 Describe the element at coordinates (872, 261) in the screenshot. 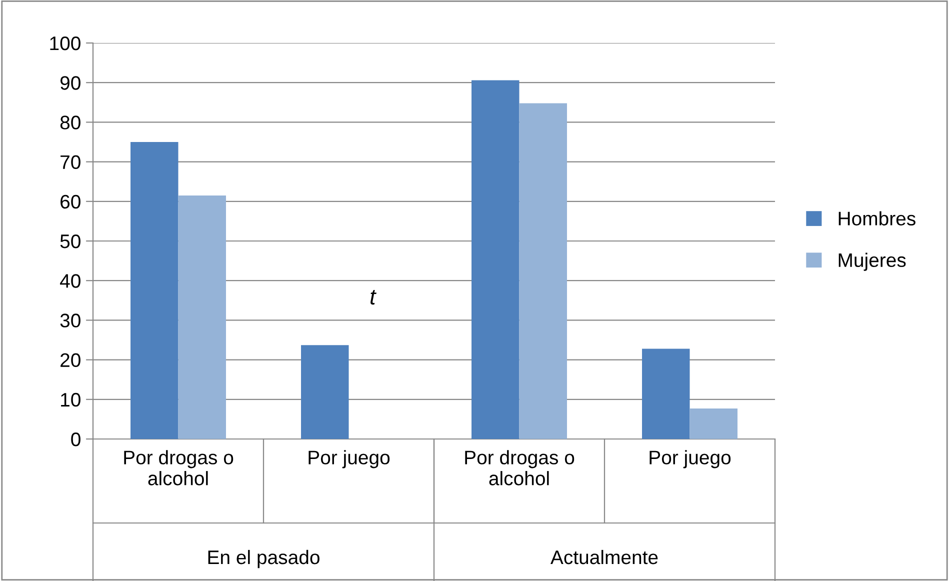

I see `legend-label: Mujeres` at that location.